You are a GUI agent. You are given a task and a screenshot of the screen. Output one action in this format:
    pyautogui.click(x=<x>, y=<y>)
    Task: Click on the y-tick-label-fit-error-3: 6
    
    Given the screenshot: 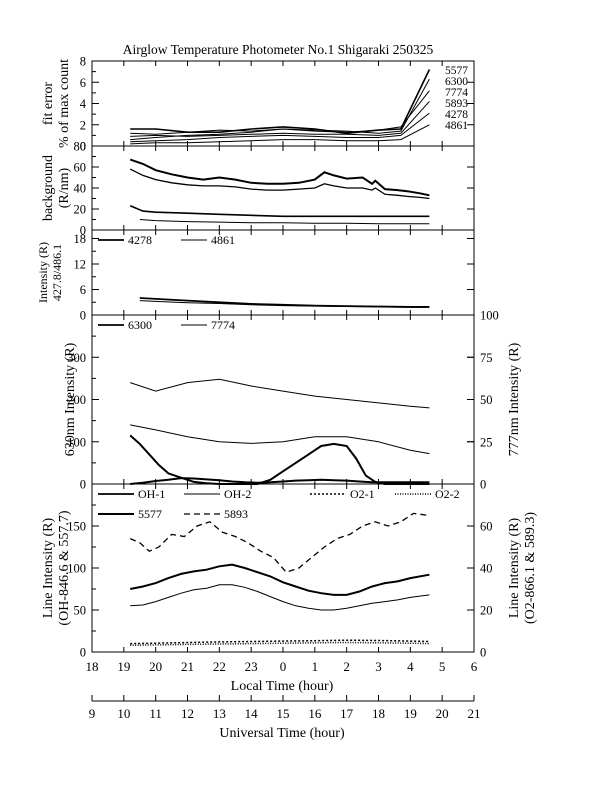 What is the action you would take?
    pyautogui.click(x=83, y=83)
    